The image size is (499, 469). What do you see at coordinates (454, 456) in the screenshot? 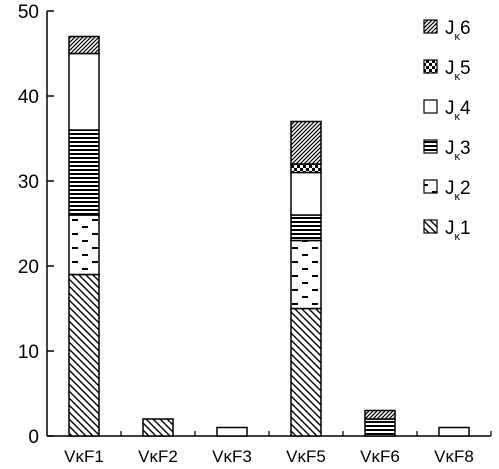
I see `x-category-label: VκF8` at bounding box center [454, 456].